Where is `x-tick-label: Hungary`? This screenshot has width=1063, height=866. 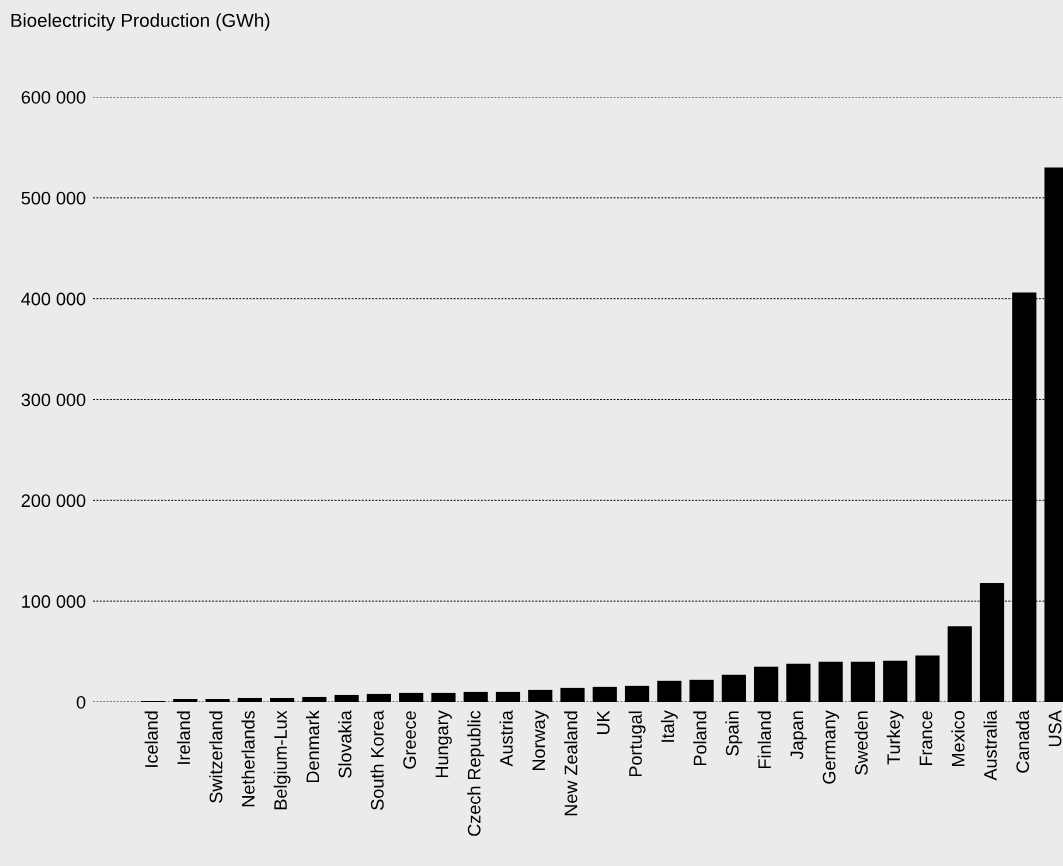 x-tick-label: Hungary is located at coordinates (443, 744).